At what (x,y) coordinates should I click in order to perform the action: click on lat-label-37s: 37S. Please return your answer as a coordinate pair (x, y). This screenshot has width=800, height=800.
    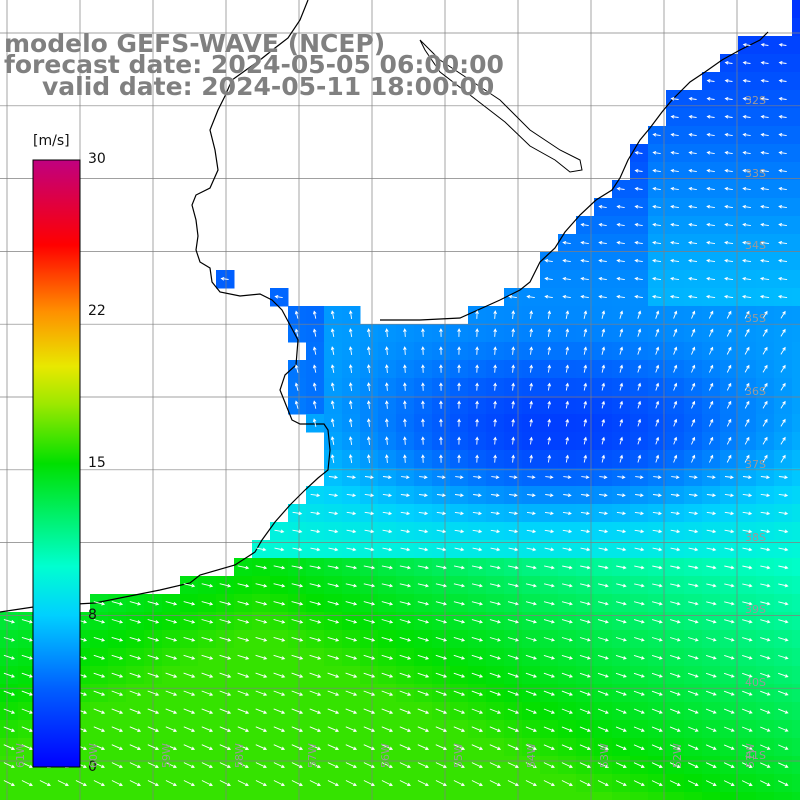
    Looking at the image, I should click on (755, 464).